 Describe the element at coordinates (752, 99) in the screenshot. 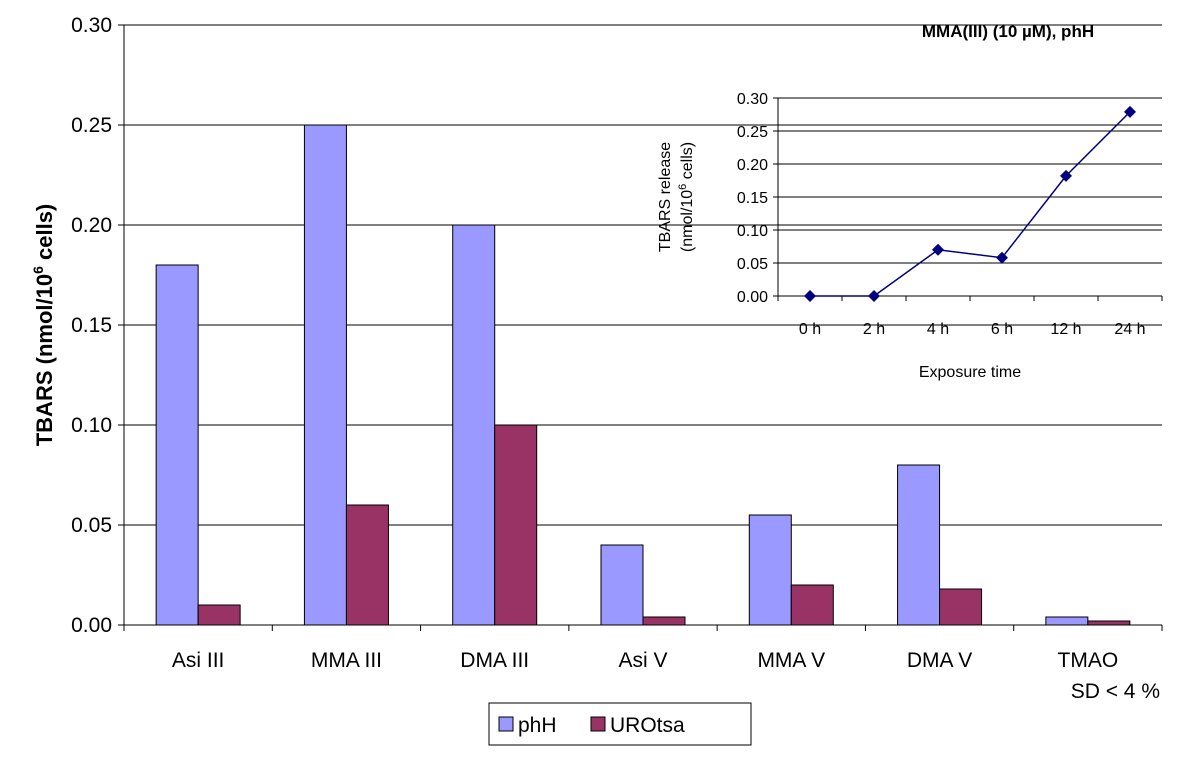

I see `inset-y-tick-label: 0.30` at that location.